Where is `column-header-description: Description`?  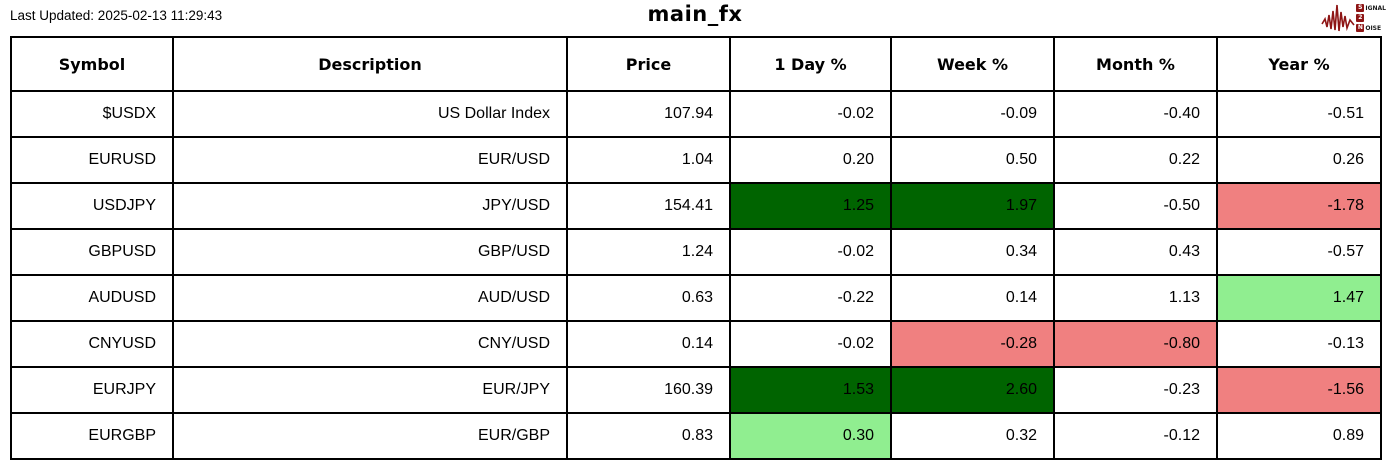 column-header-description: Description is located at coordinates (370, 64).